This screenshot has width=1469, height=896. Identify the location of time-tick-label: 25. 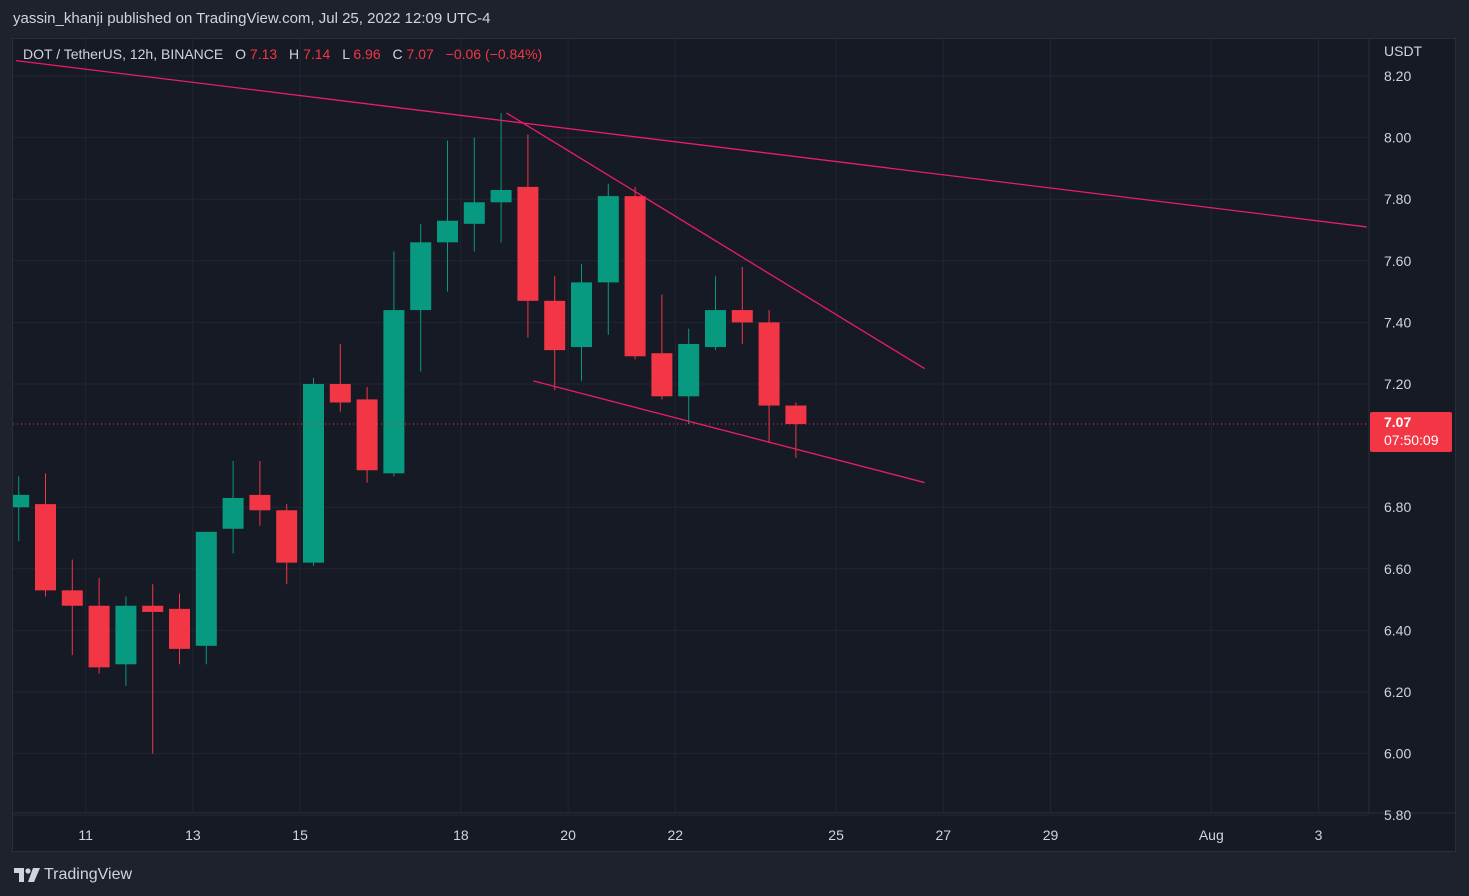
(836, 835).